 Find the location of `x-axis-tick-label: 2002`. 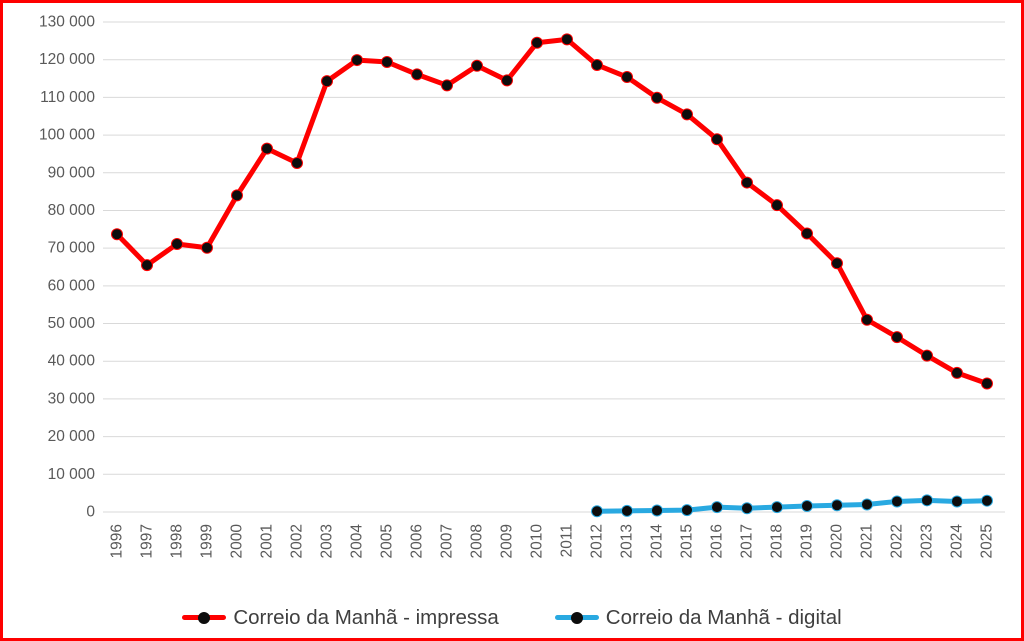

x-axis-tick-label: 2002 is located at coordinates (297, 541).